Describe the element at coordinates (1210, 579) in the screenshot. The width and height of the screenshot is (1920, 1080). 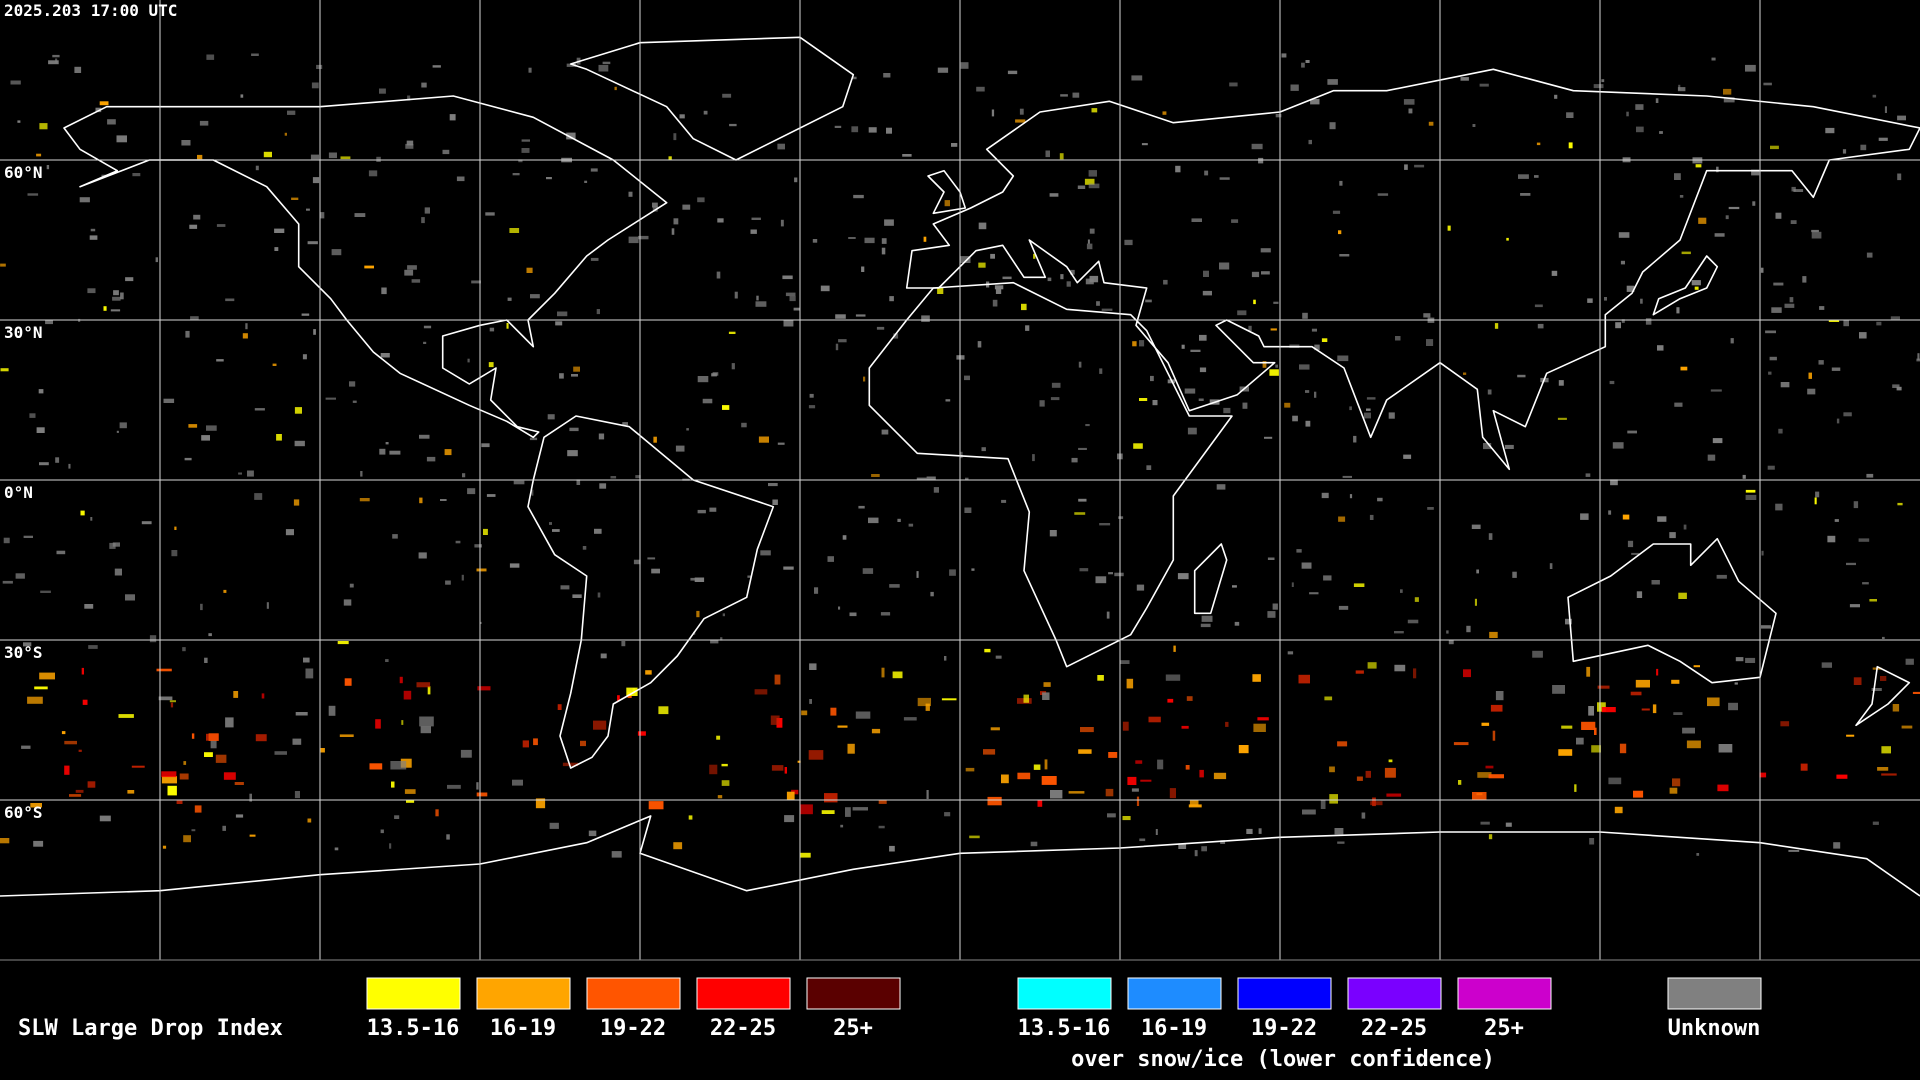
I see `coastline-madagascar` at that location.